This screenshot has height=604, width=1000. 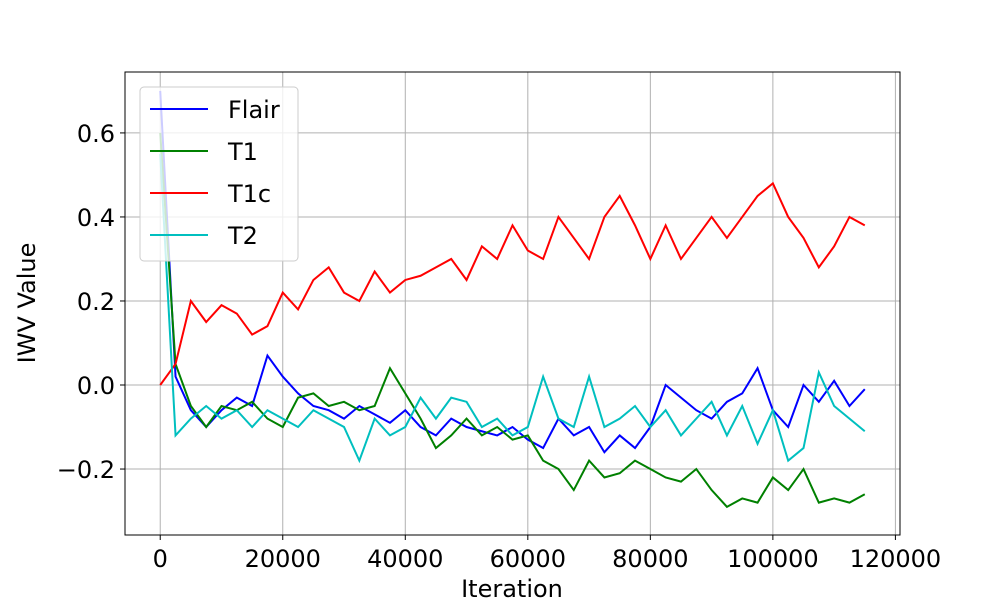 What do you see at coordinates (96, 134) in the screenshot?
I see `y-tick-label: 0.6` at bounding box center [96, 134].